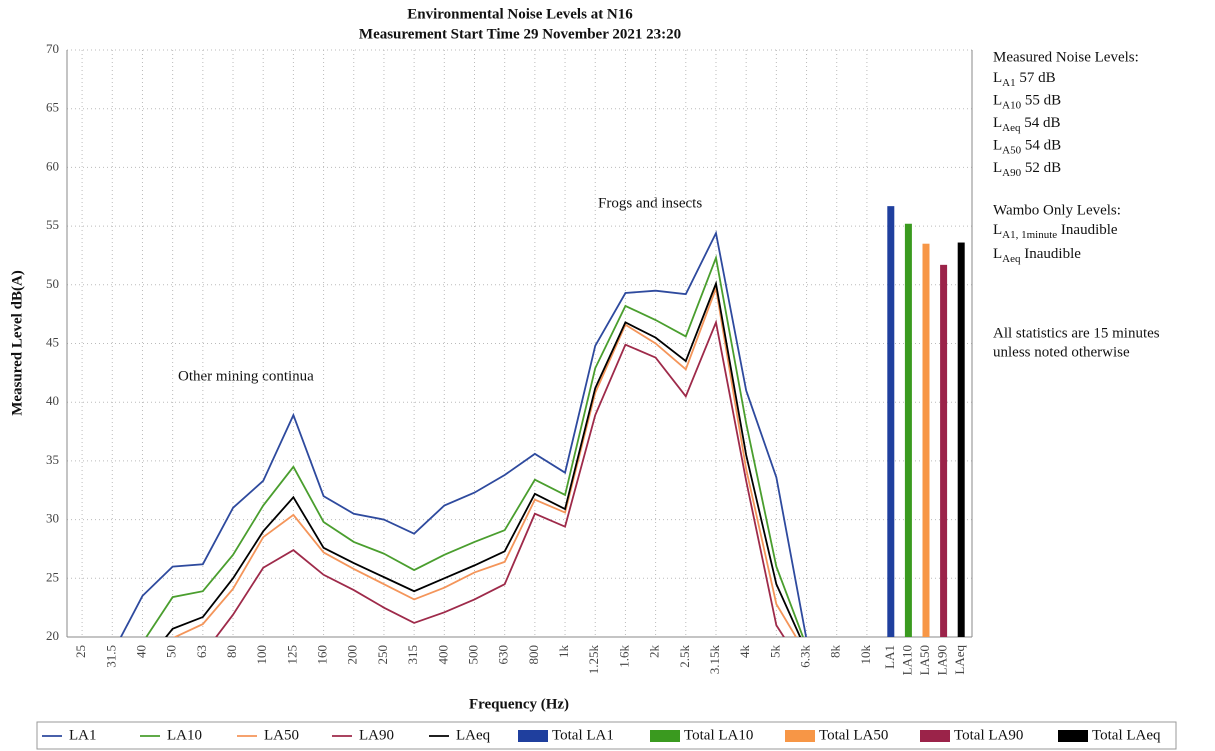 This screenshot has width=1215, height=751. Describe the element at coordinates (533, 655) in the screenshot. I see `x-tick-label: 800` at that location.